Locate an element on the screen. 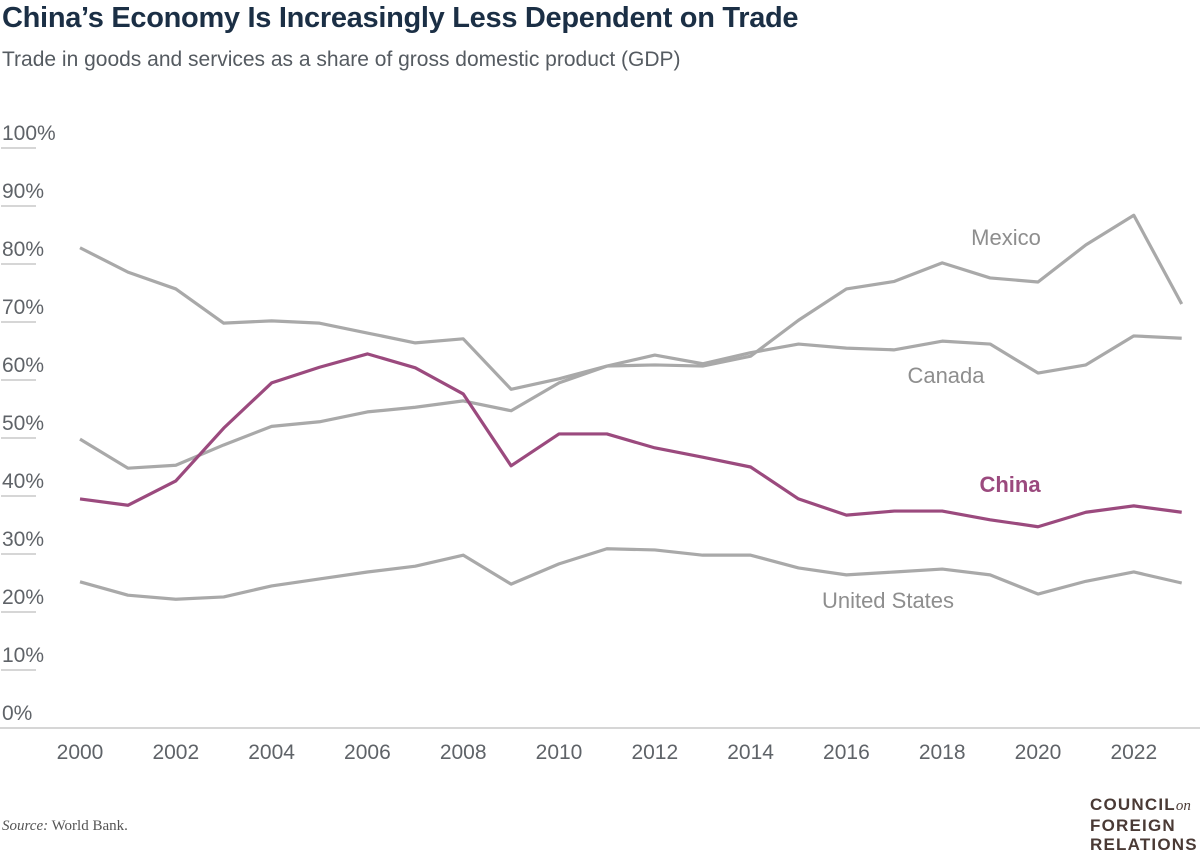 This screenshot has width=1200, height=856. cfr-logo: COUNCILon FOREIGN RELATIONS is located at coordinates (1144, 824).